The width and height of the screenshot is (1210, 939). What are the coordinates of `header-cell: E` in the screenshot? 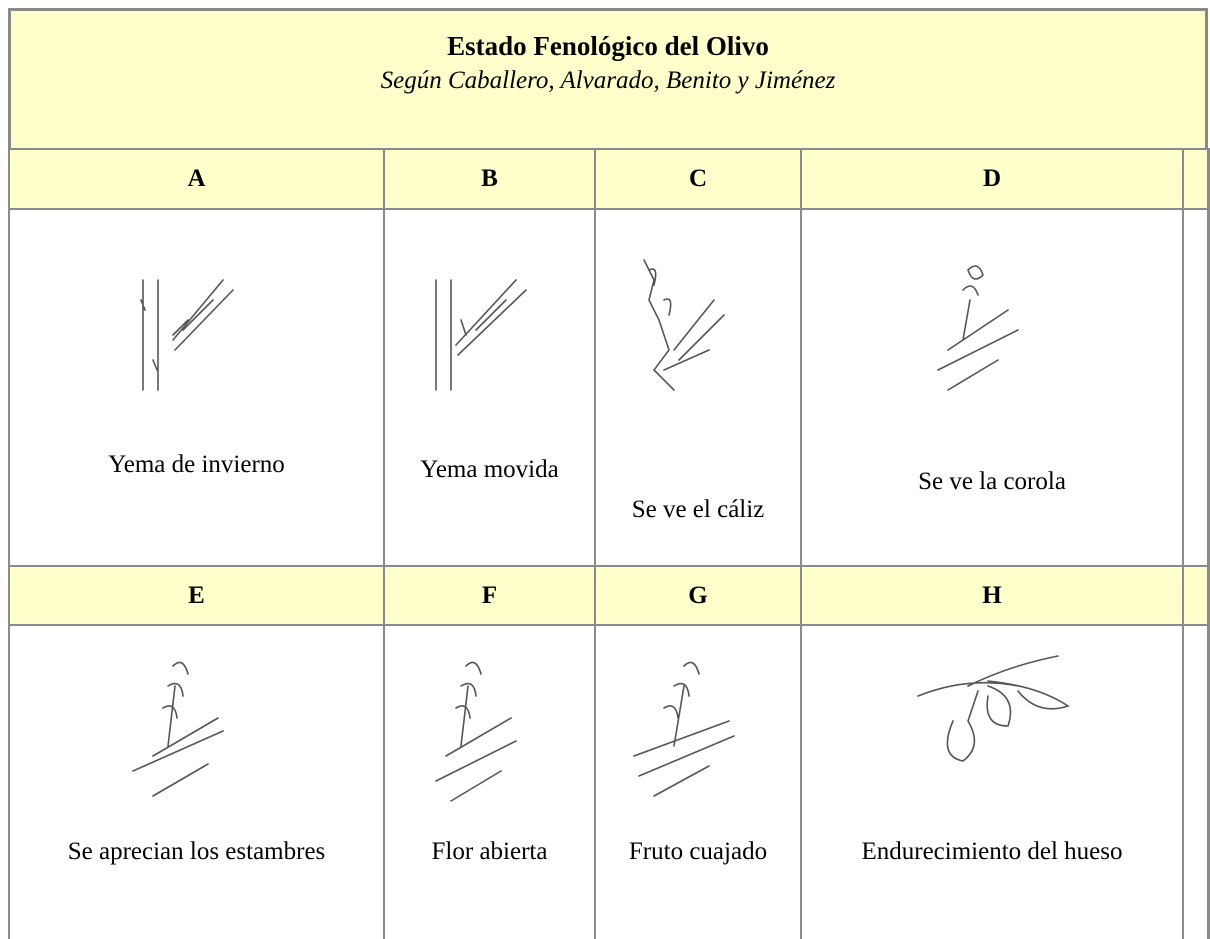 It's located at (196, 595).